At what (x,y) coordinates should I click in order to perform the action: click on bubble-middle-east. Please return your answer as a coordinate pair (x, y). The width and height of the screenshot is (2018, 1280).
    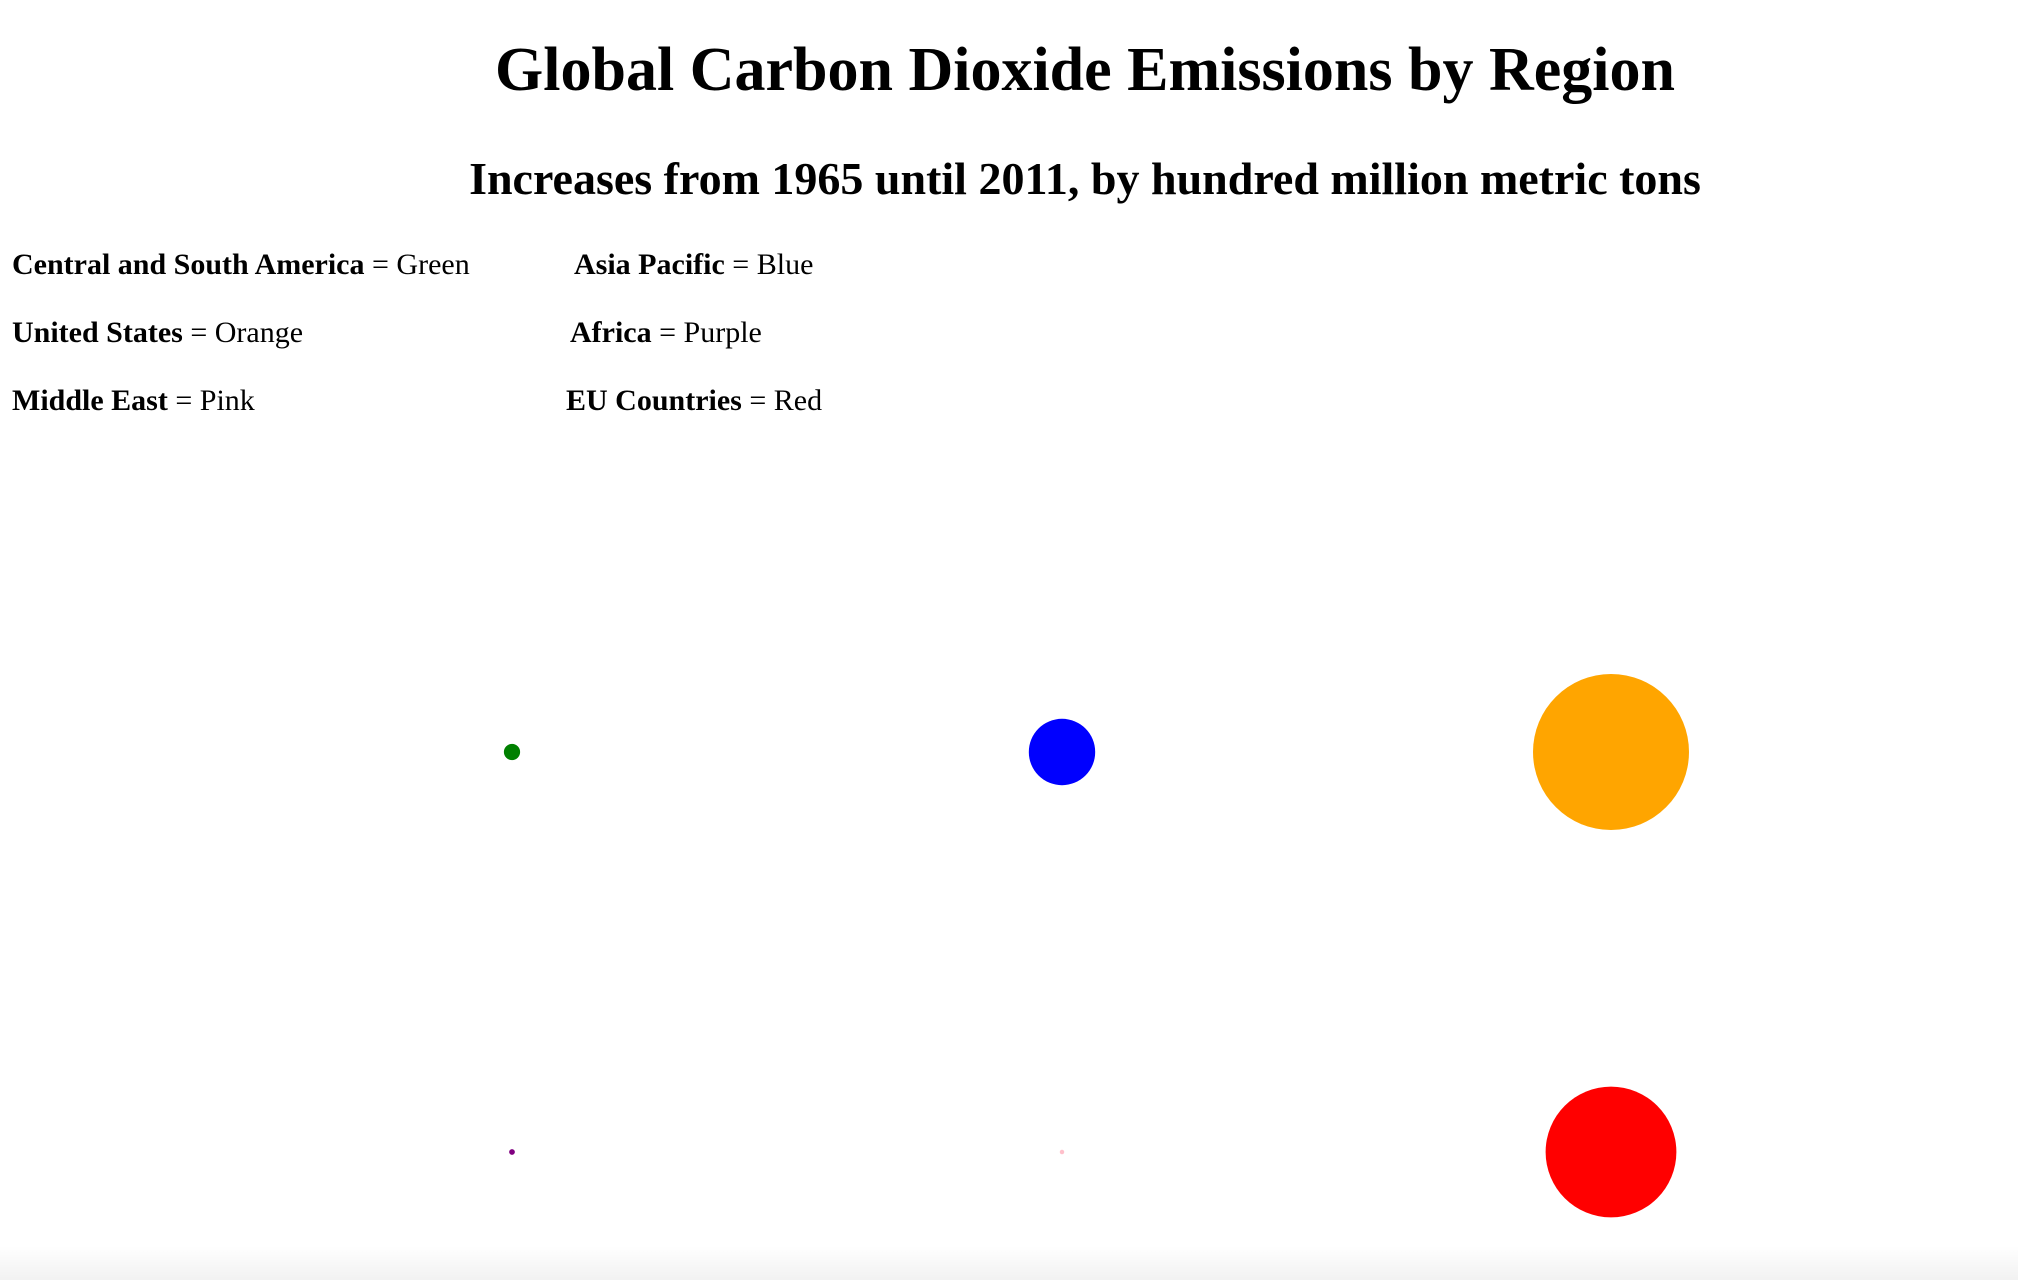
    Looking at the image, I should click on (1062, 1152).